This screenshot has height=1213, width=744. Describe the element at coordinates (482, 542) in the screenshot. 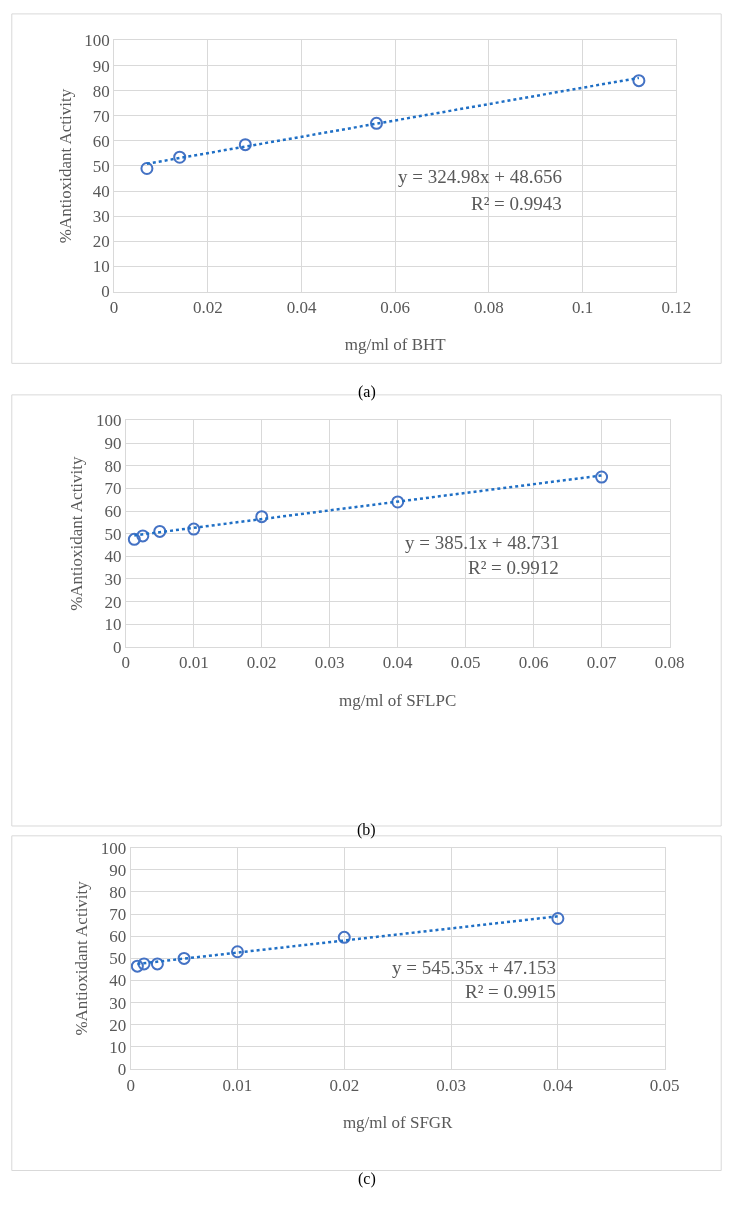

I see `annotation: y = 385.1x + 48.731` at that location.